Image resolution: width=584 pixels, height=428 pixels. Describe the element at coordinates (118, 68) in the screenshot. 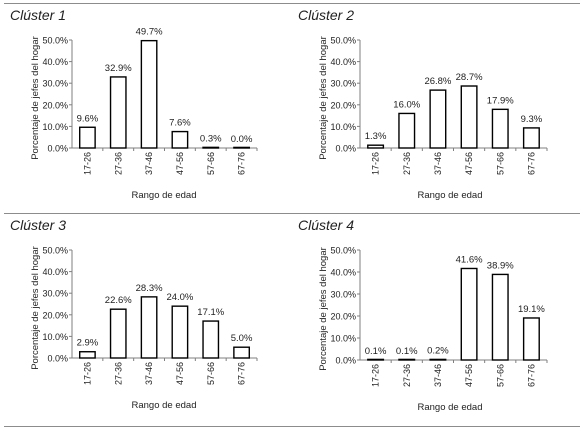

I see `data-label: 32.9%` at that location.